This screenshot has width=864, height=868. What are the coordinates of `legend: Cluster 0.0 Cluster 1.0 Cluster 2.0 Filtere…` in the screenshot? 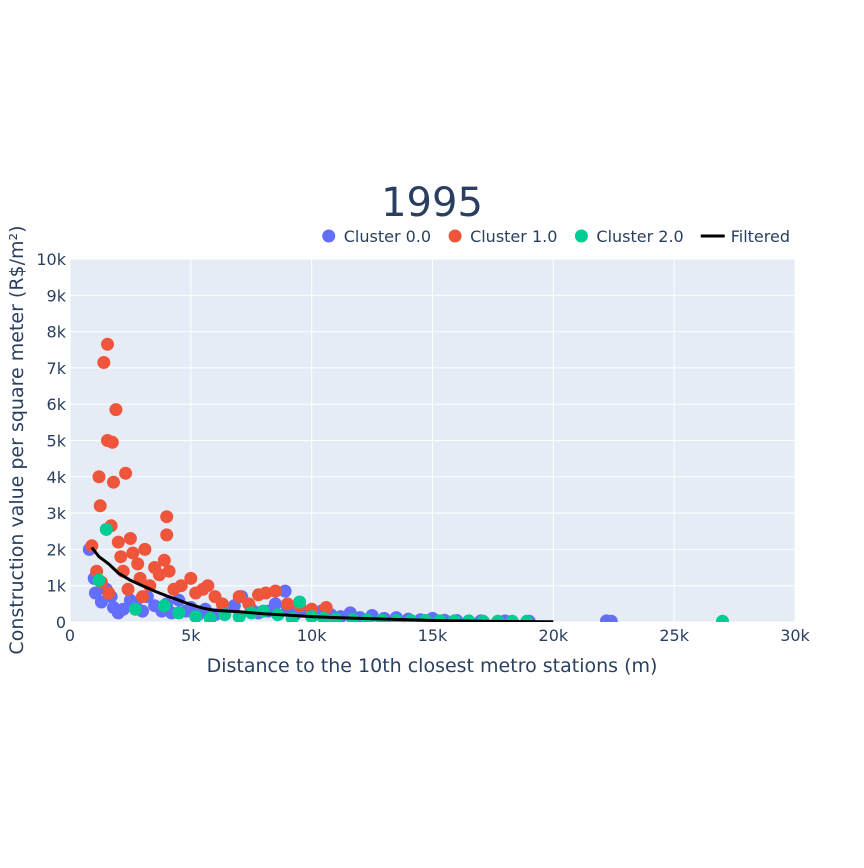 It's located at (556, 236).